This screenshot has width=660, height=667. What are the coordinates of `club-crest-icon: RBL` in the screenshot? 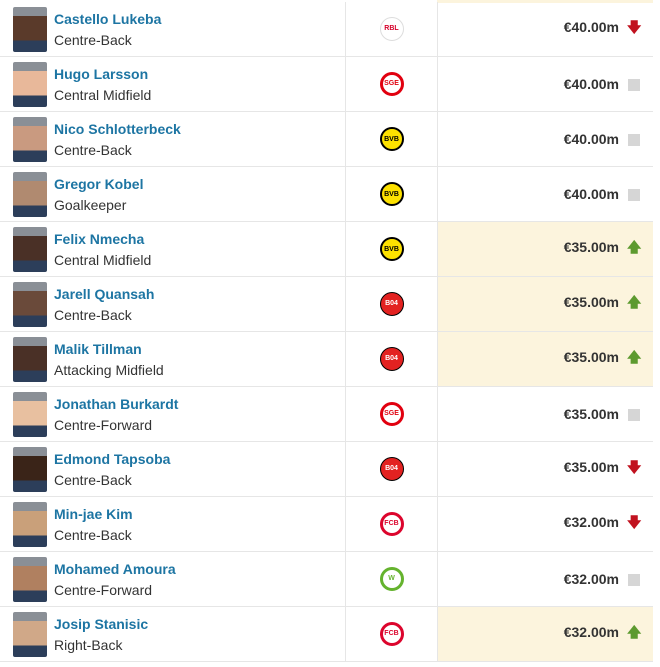 It's located at (391, 29).